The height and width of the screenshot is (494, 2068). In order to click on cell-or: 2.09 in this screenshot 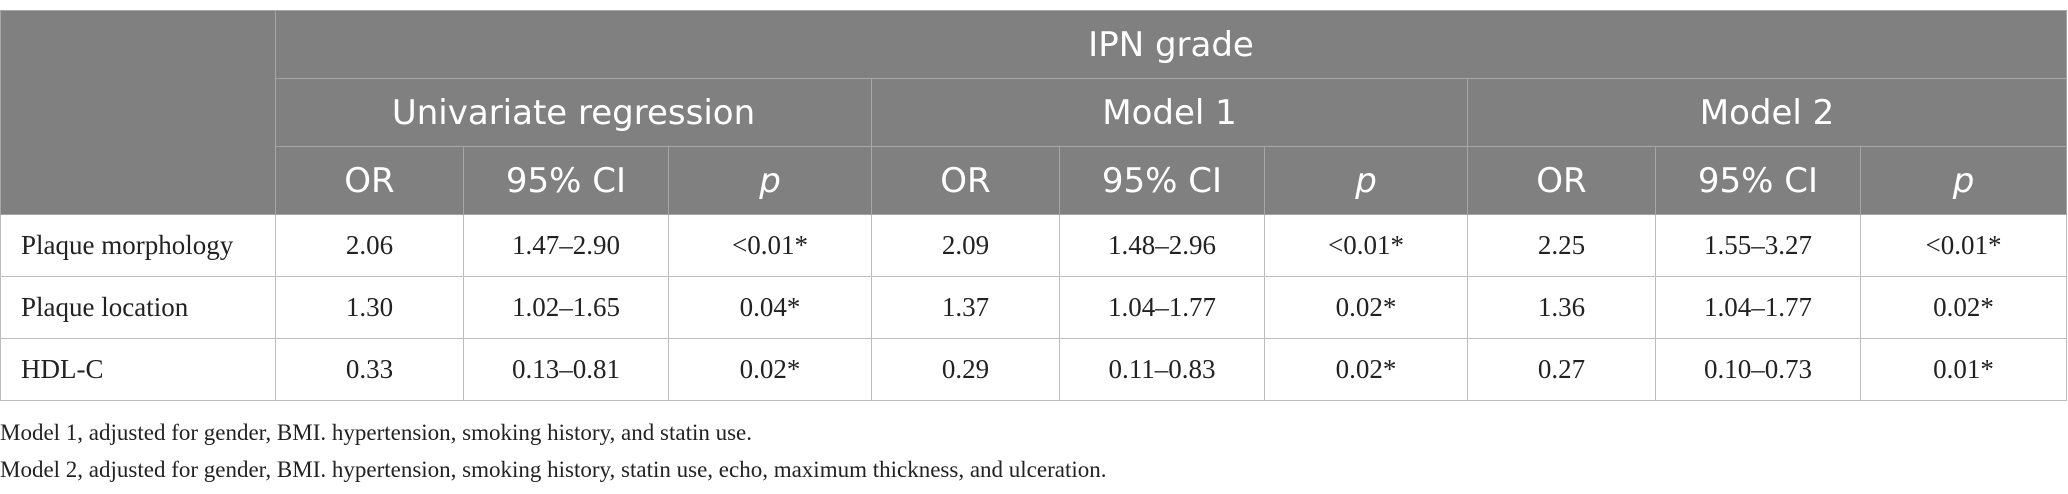, I will do `click(965, 245)`.